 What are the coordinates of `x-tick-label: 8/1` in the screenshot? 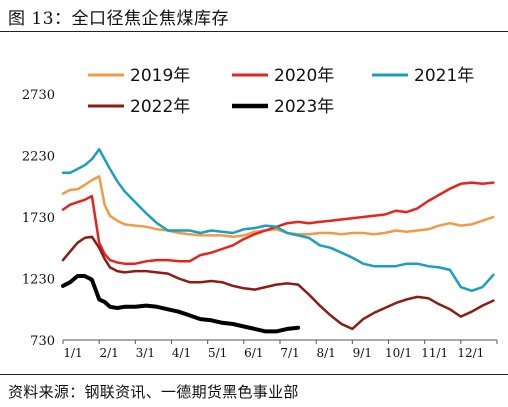 It's located at (326, 353).